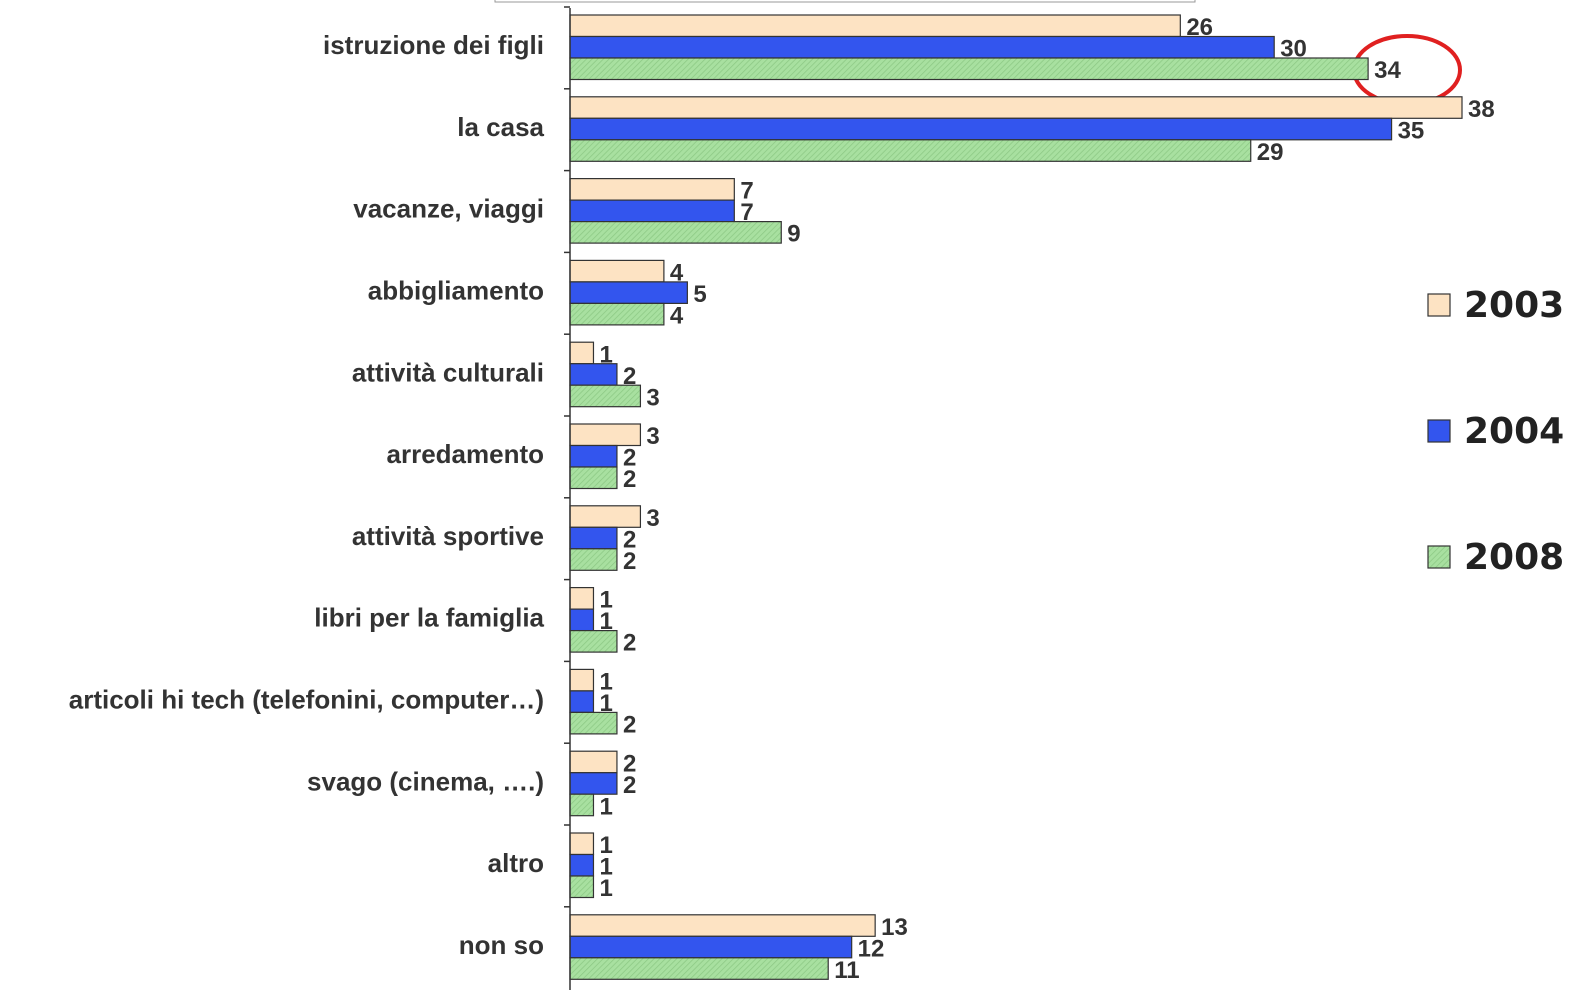  I want to click on category-label: non so, so click(501, 945).